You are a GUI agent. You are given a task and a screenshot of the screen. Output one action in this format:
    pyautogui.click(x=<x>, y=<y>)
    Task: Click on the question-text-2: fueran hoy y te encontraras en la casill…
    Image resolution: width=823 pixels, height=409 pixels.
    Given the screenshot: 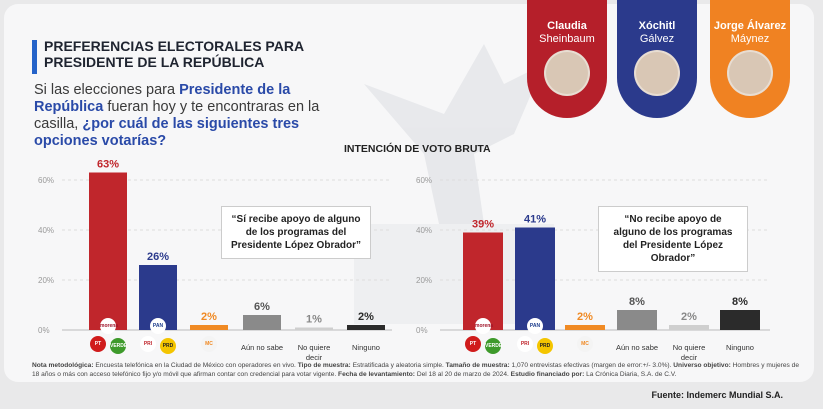 What is the action you would take?
    pyautogui.click(x=177, y=115)
    